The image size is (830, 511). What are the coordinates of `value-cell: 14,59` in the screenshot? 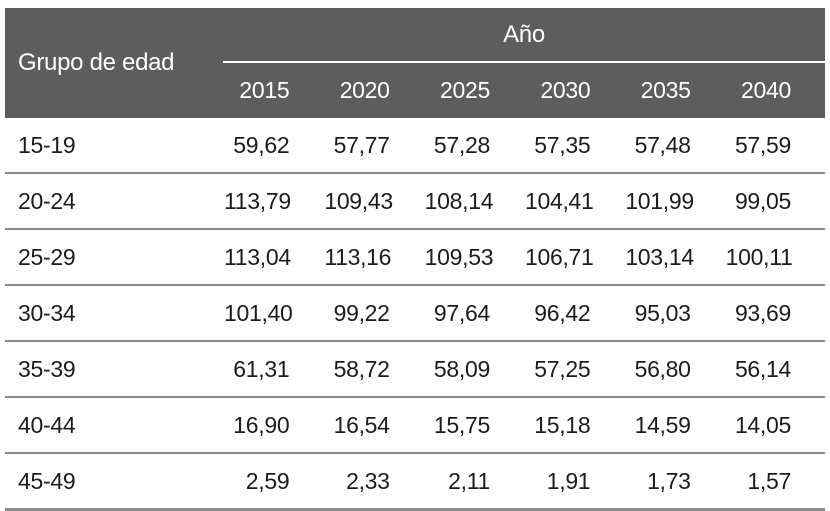 It's located at (662, 424).